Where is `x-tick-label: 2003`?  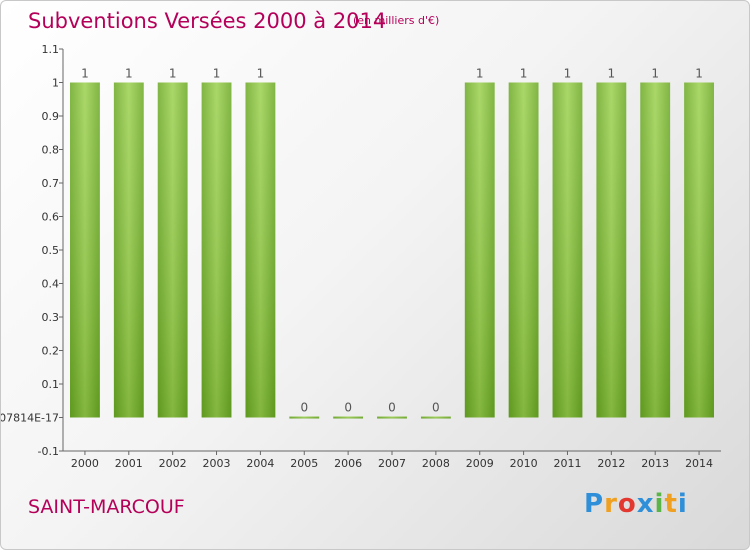
x-tick-label: 2003 is located at coordinates (217, 463).